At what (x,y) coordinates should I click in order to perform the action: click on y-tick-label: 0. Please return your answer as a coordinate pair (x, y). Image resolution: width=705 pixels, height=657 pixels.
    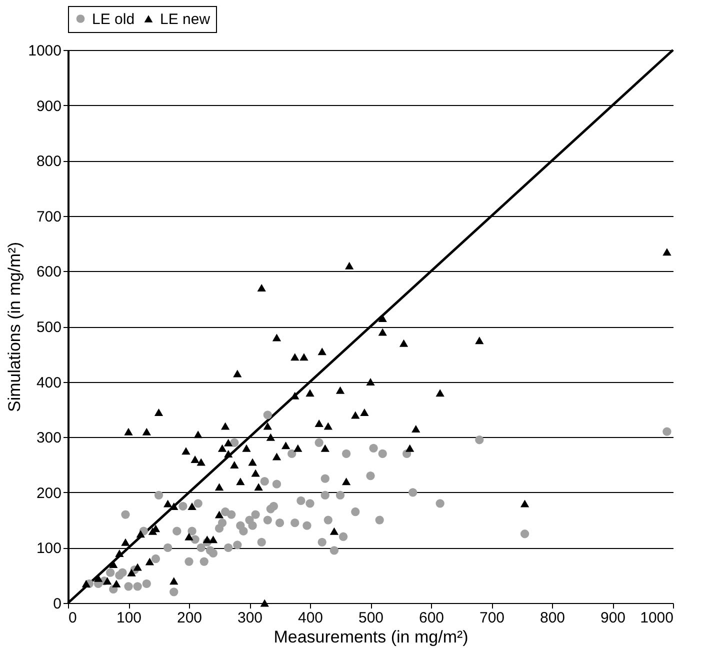
    Looking at the image, I should click on (57, 604).